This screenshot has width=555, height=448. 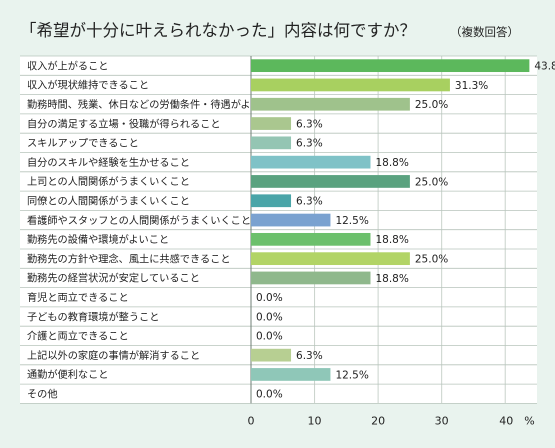 What do you see at coordinates (78, 336) in the screenshot?
I see `category-label: 介護と両立できること` at bounding box center [78, 336].